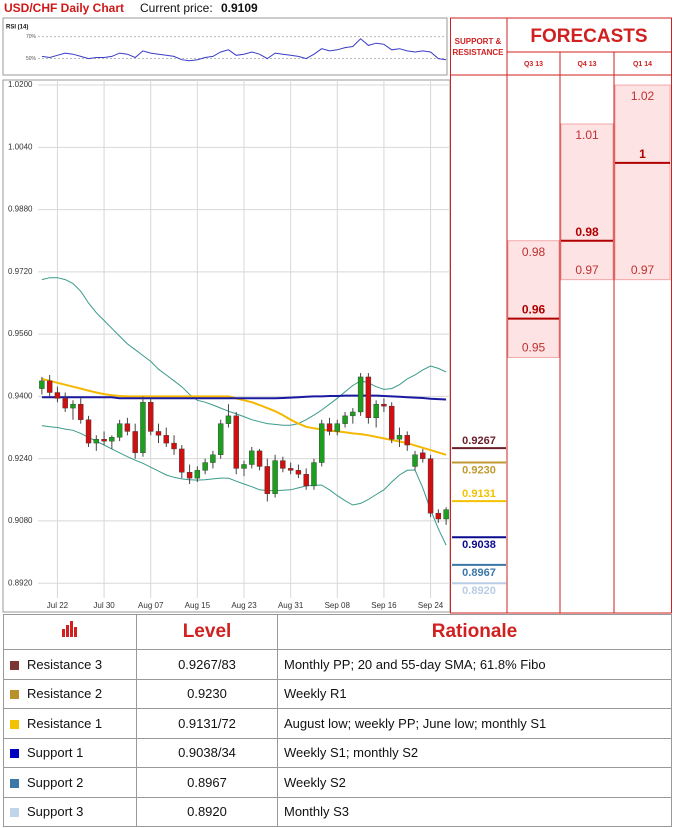  Describe the element at coordinates (151, 605) in the screenshot. I see `x-tick-label: Aug 07` at that location.